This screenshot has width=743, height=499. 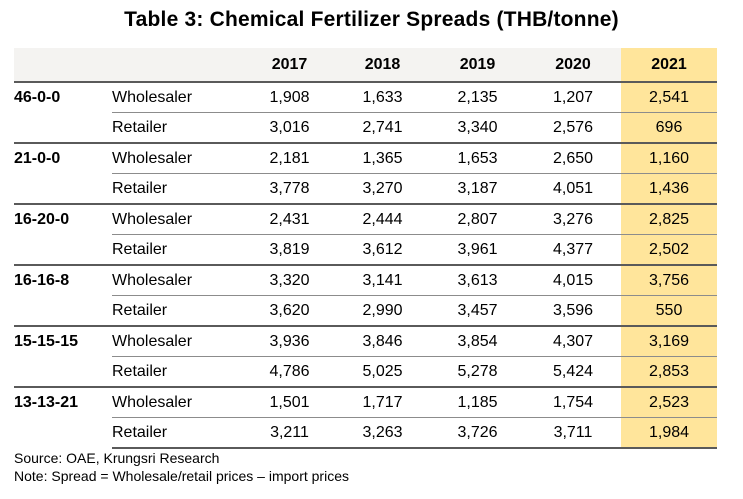 I want to click on value-cell-highlighted: 3,169, so click(x=669, y=341).